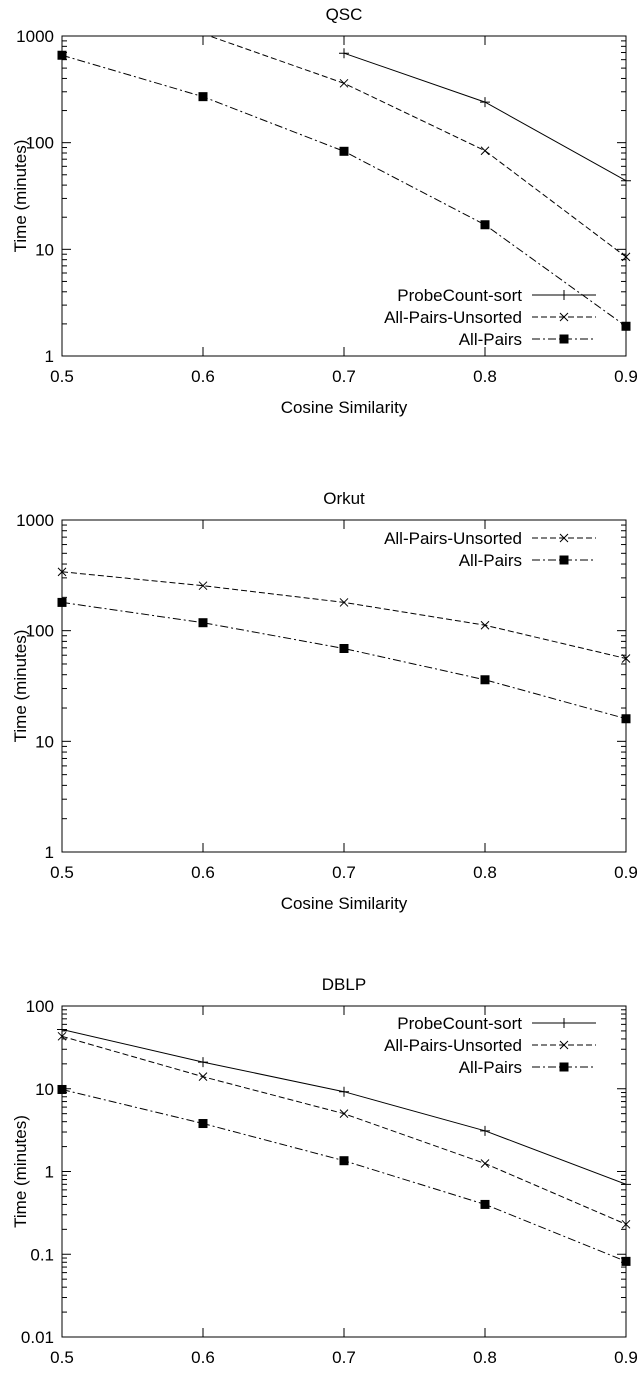 The width and height of the screenshot is (644, 1382). Describe the element at coordinates (344, 14) in the screenshot. I see `chart-title: QSC` at that location.